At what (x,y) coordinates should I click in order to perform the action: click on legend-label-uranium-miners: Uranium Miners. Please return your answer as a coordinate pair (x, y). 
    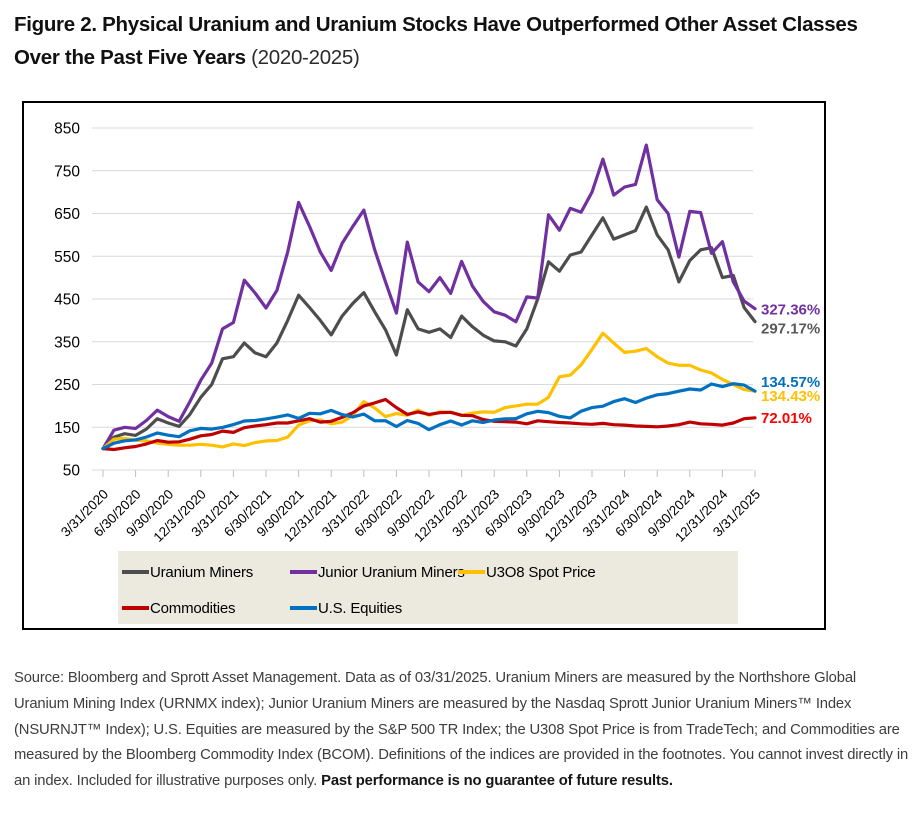
    Looking at the image, I should click on (202, 572).